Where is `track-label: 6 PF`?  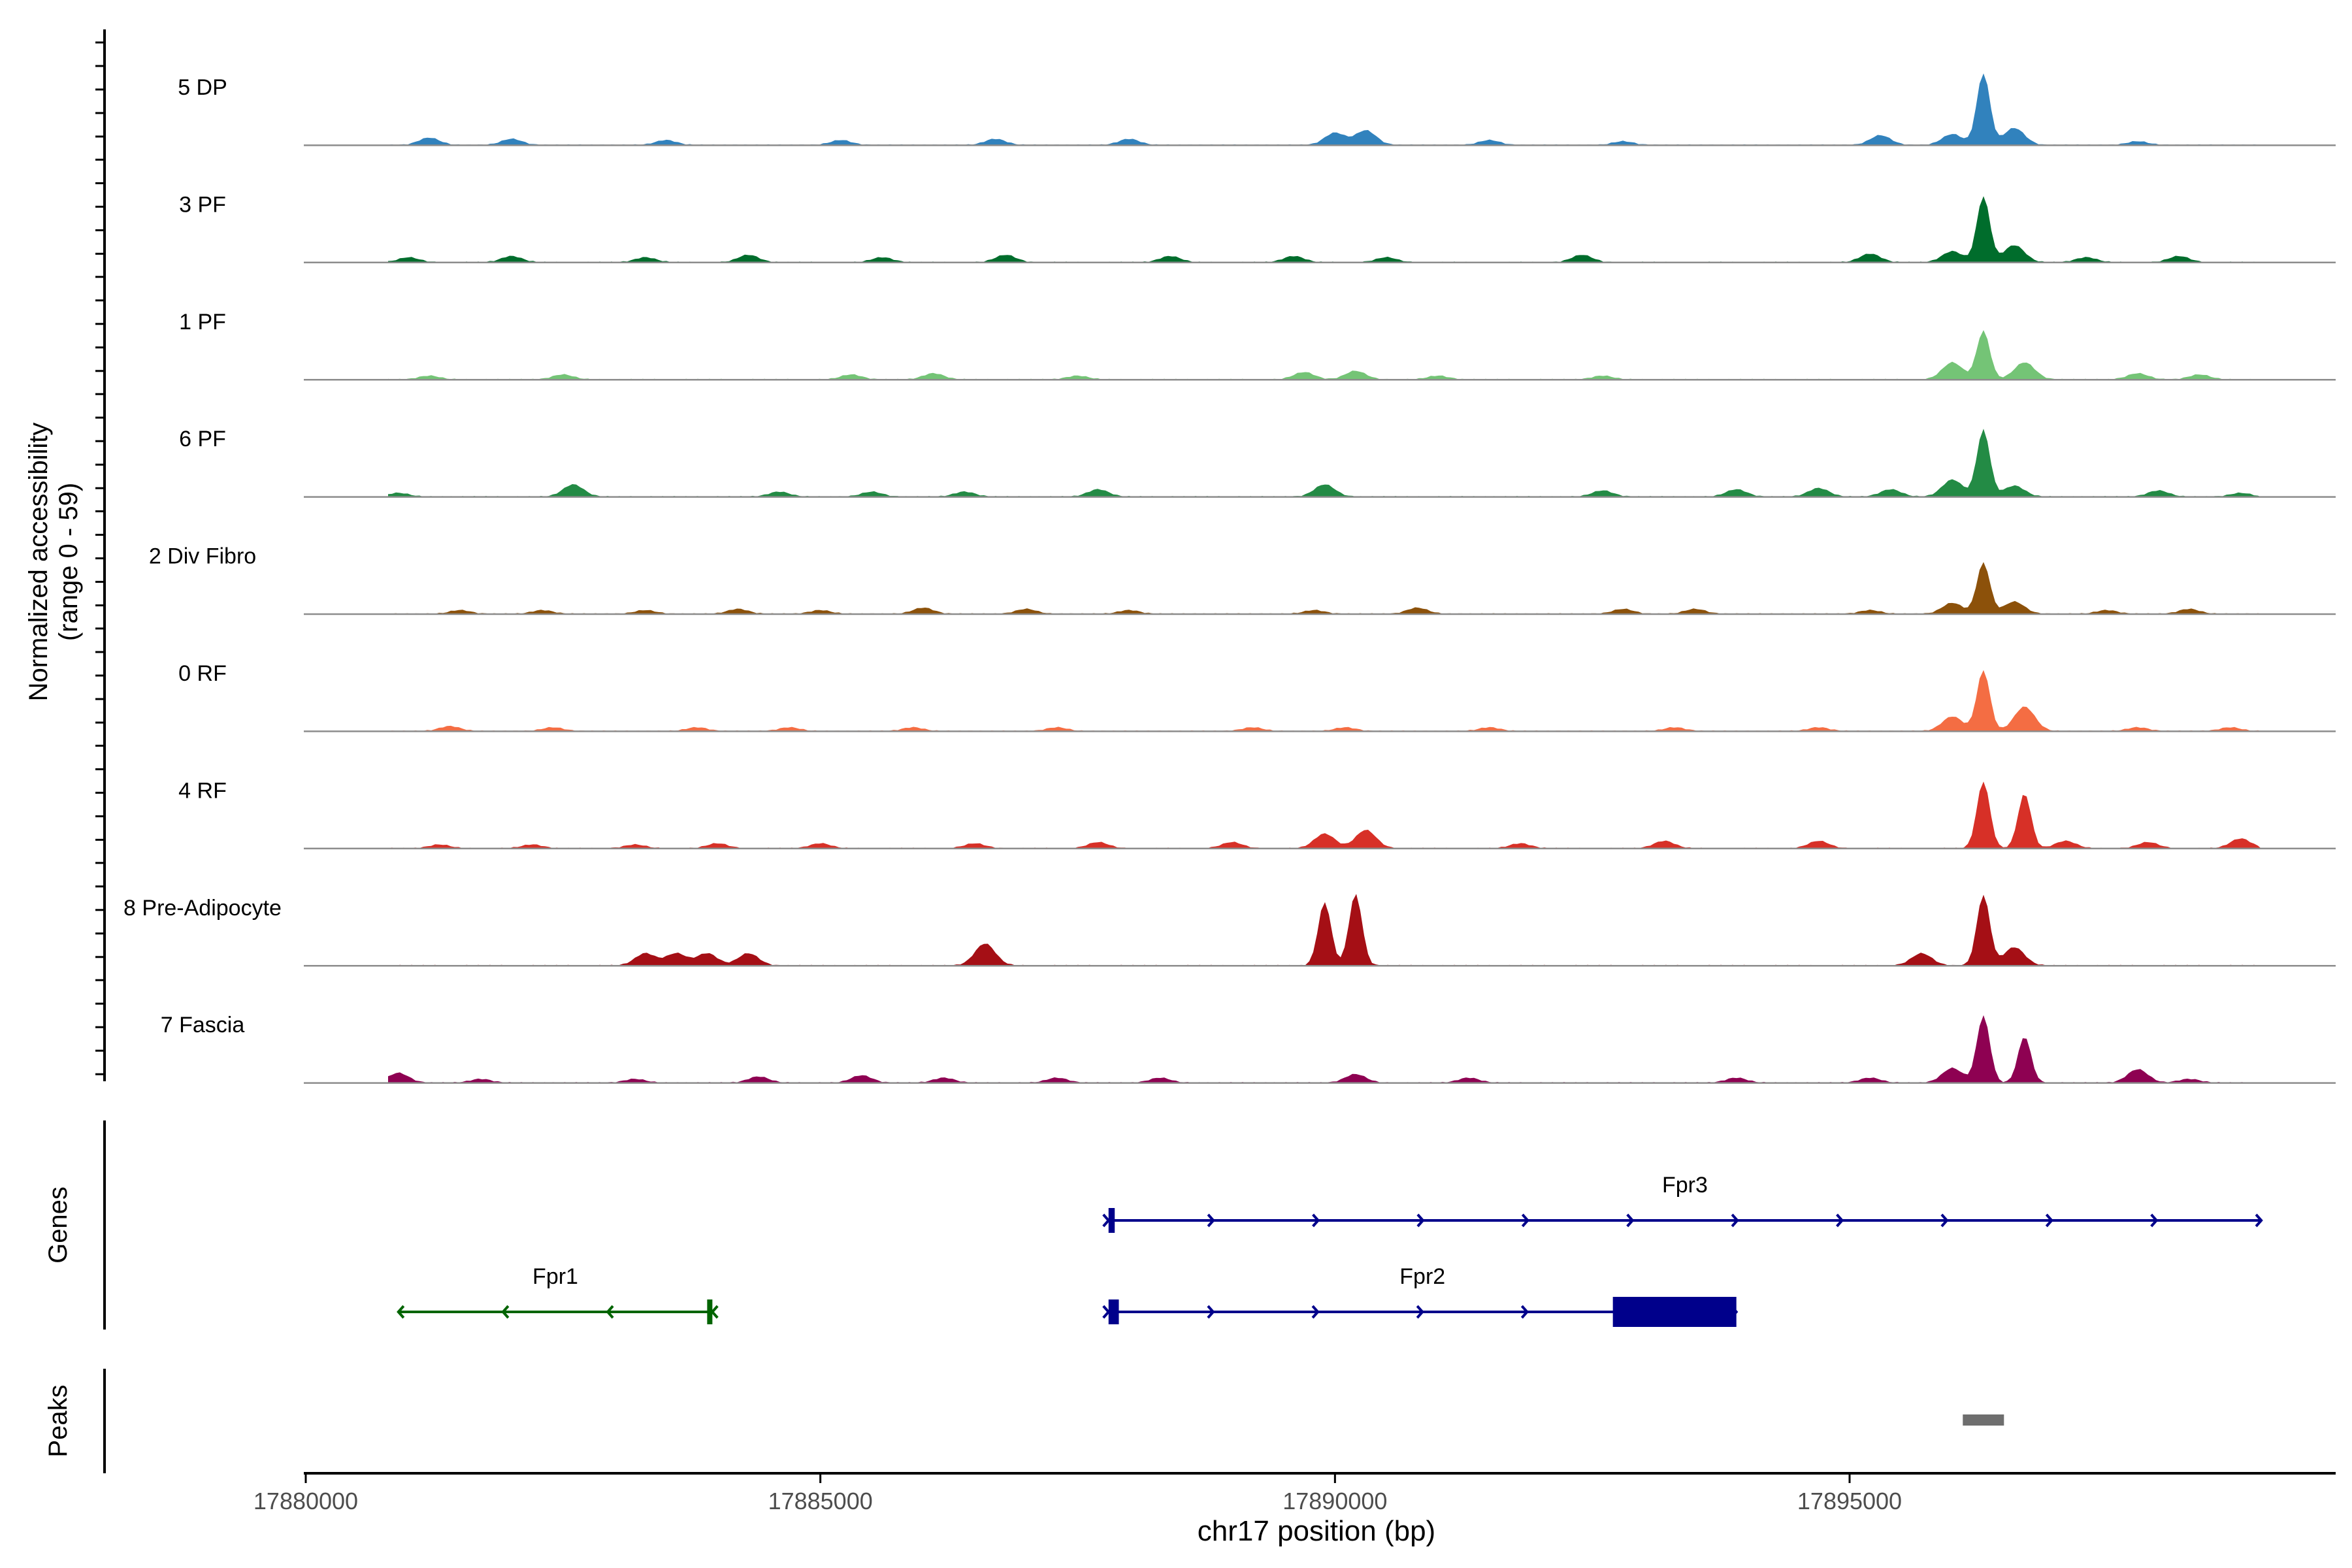
track-label: 6 PF is located at coordinates (202, 439).